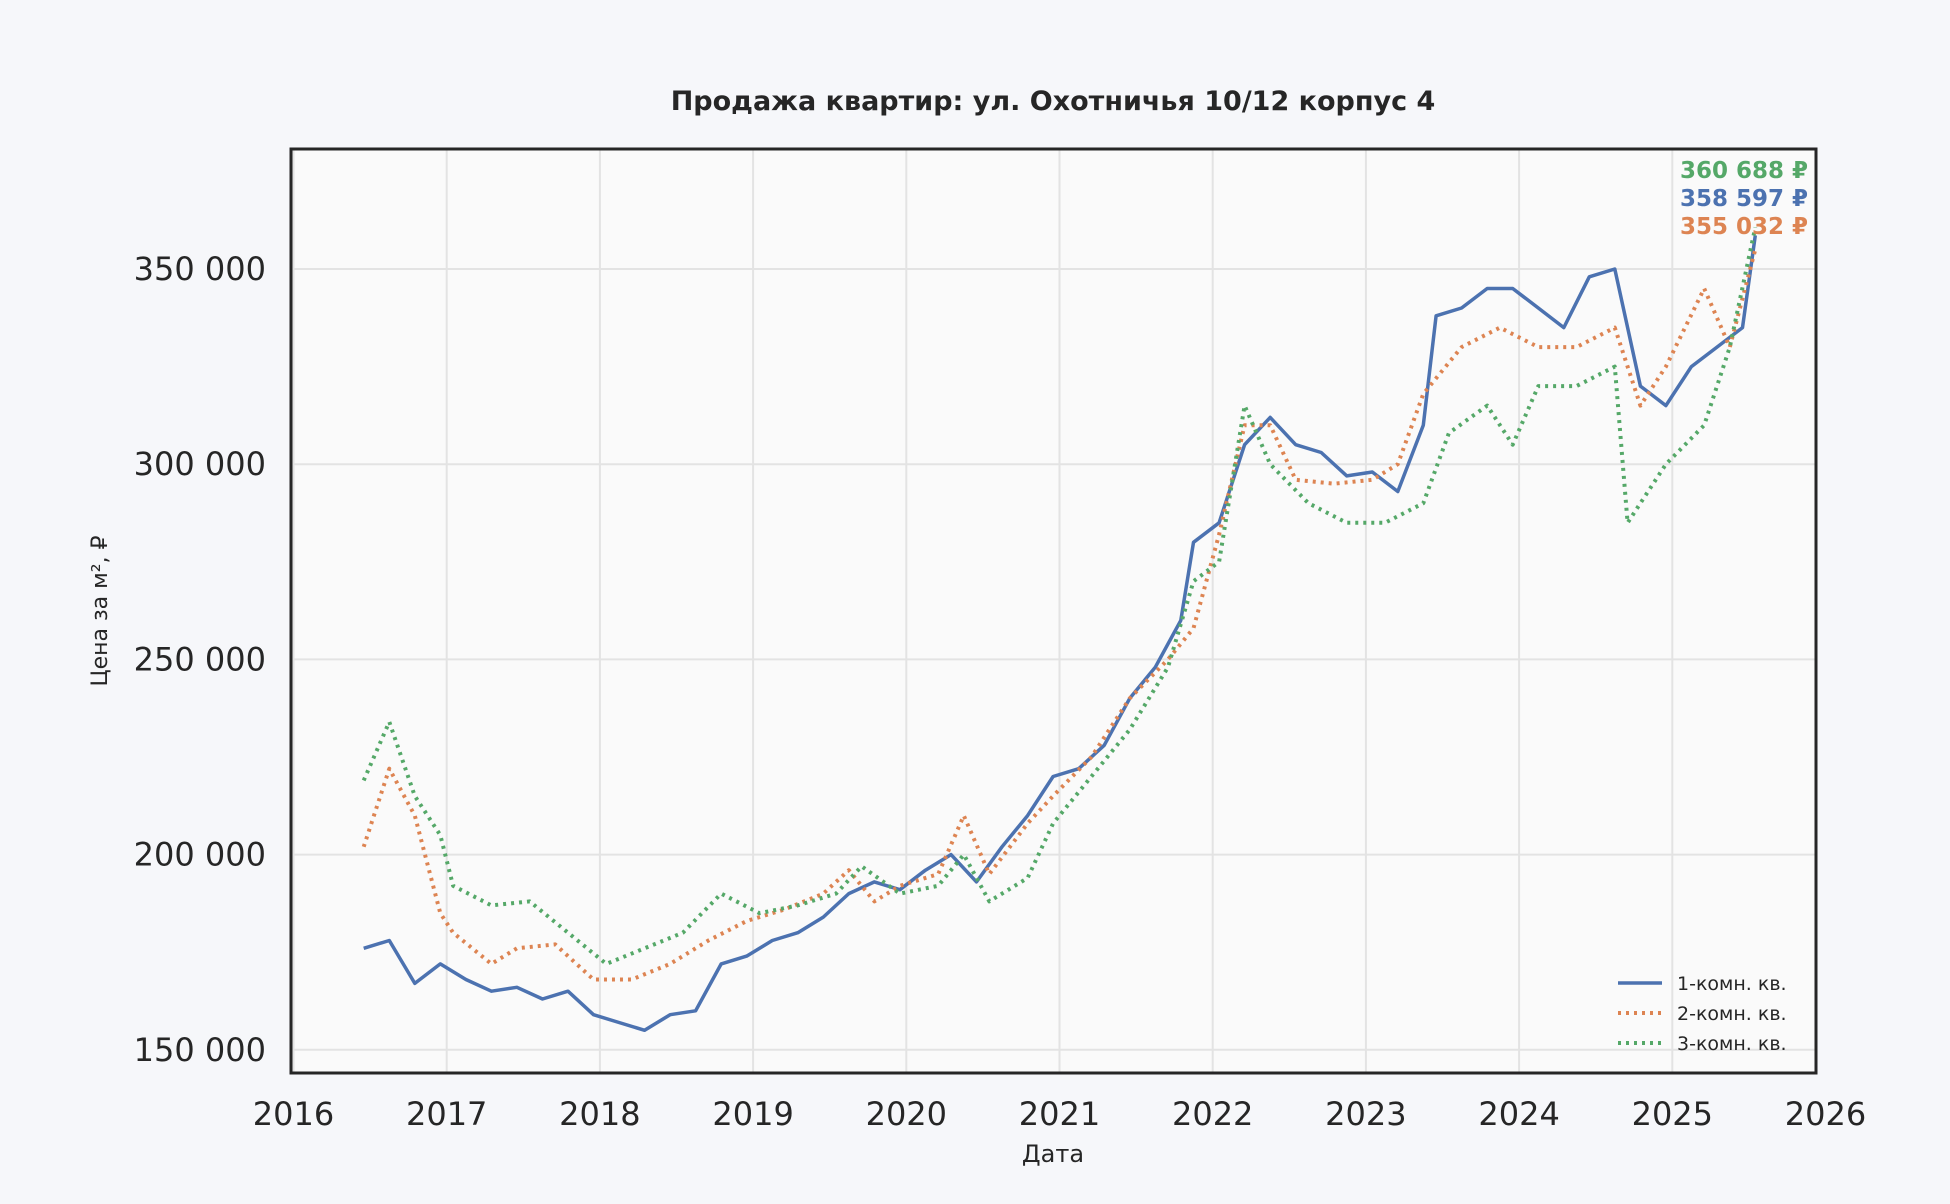 This screenshot has height=1204, width=1950. I want to click on x-tick-label: 2016, so click(293, 1114).